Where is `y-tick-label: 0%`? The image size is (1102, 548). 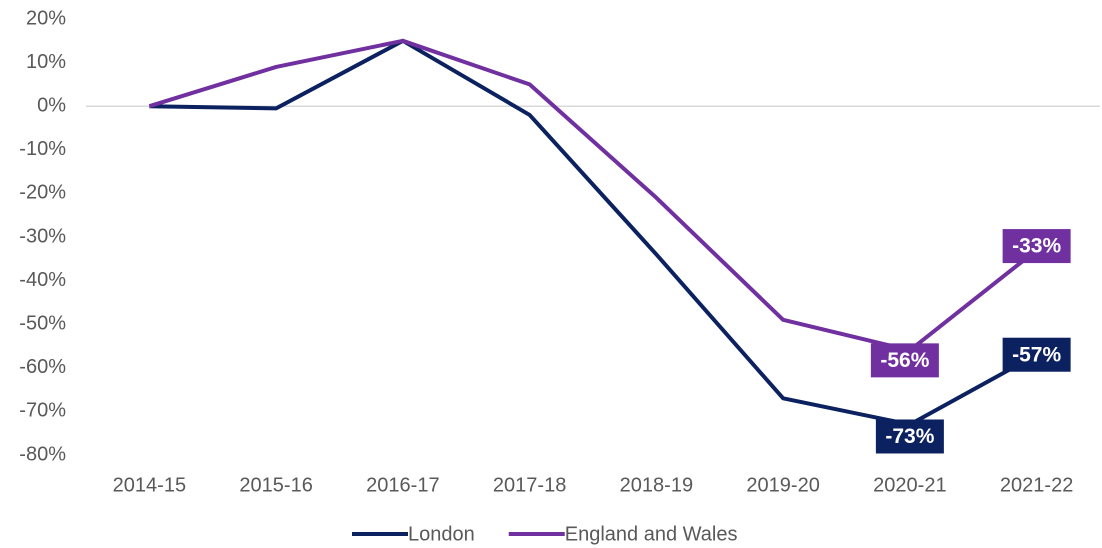
y-tick-label: 0% is located at coordinates (51, 105).